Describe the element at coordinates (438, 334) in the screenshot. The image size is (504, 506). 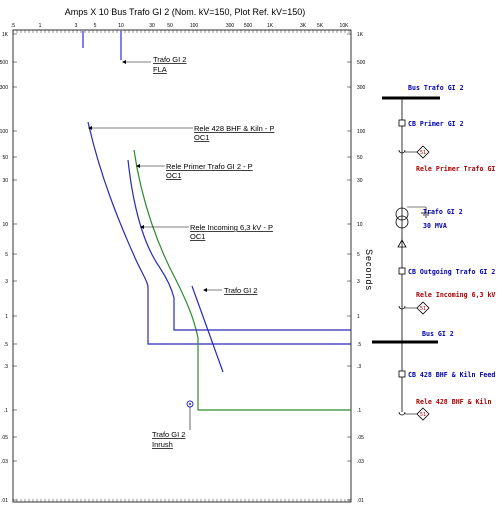
I see `bus-bottom-label: Bus GI 2` at that location.